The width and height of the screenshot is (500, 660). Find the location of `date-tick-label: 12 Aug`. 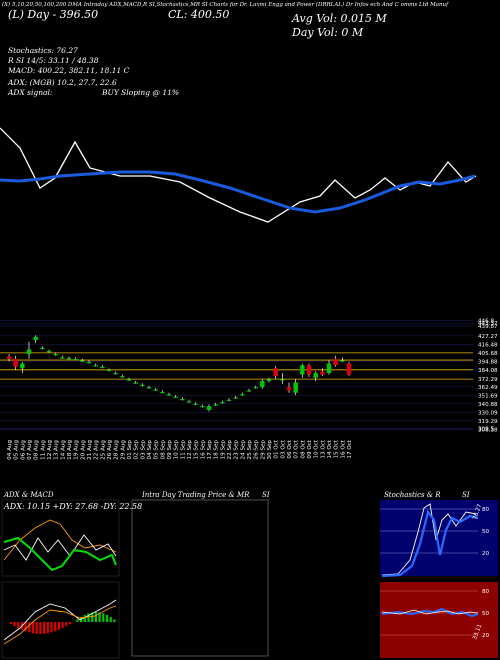

date-tick-label: 12 Aug is located at coordinates (50, 450).